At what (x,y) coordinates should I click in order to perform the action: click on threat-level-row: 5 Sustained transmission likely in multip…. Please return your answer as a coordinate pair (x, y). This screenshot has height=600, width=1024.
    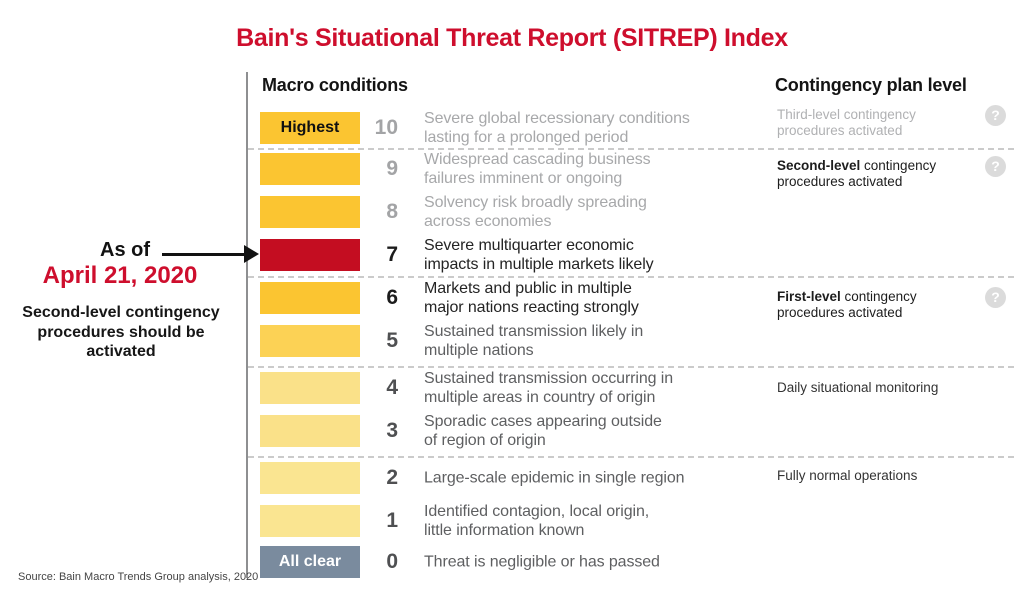
    Looking at the image, I should click on (512, 341).